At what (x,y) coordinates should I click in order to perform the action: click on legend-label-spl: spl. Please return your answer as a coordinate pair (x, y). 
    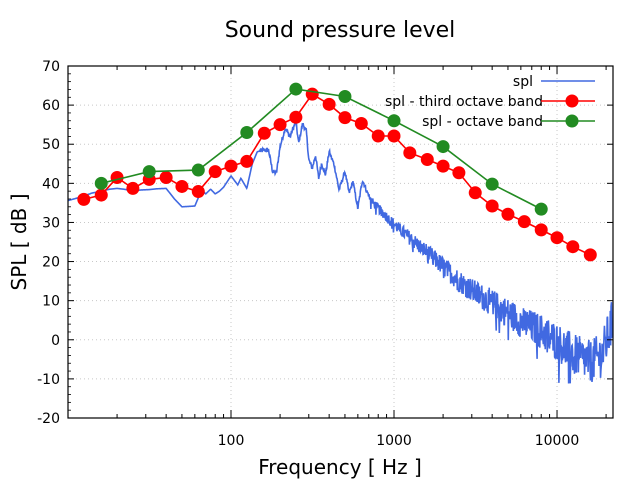
    Looking at the image, I should click on (523, 82).